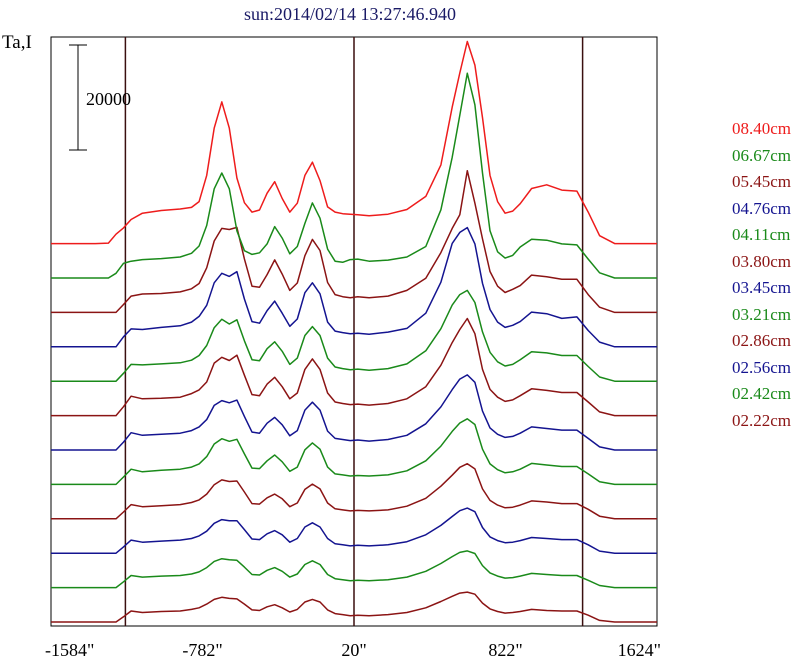 The height and width of the screenshot is (662, 807). I want to click on series-line-03.80cm, so click(354, 367).